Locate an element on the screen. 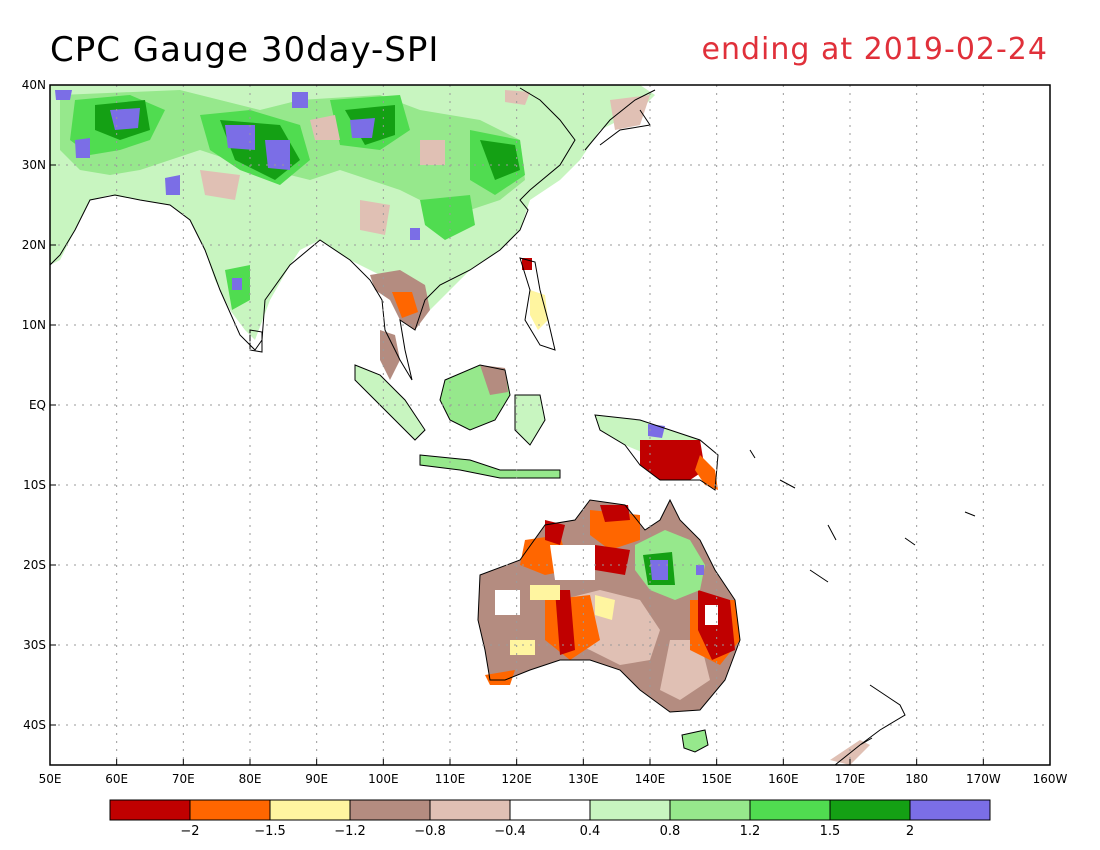 Image resolution: width=1100 pixels, height=850 pixels. sumatra-mixed is located at coordinates (390, 402).